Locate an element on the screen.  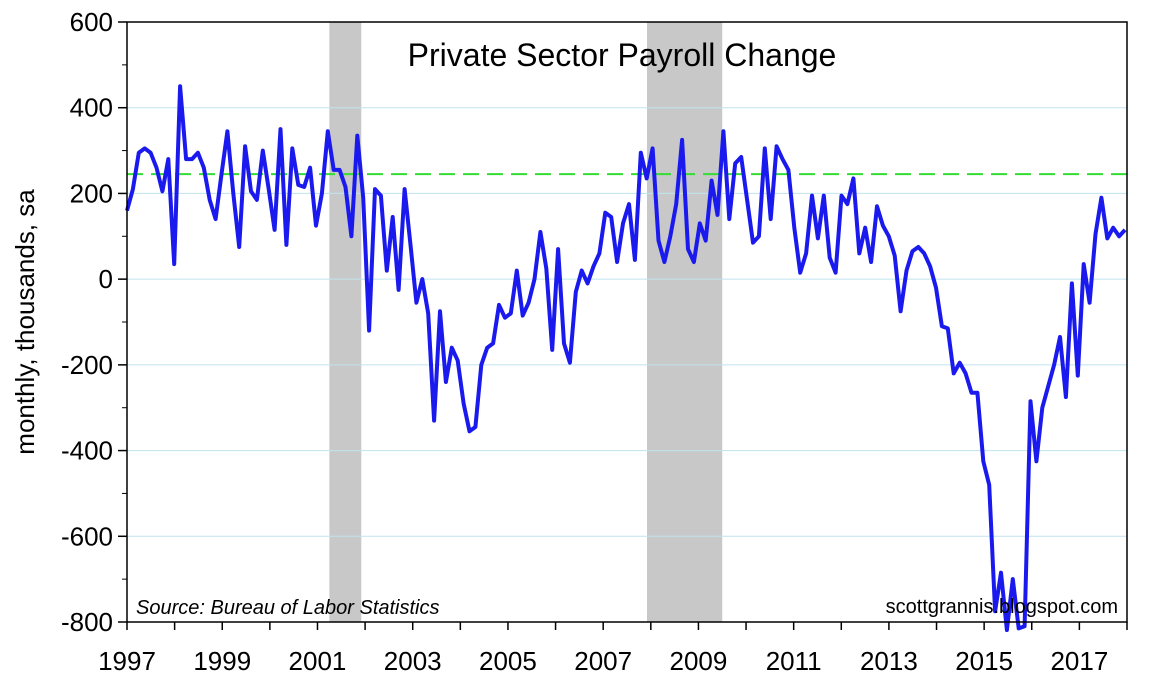
chart-title: Private Sector Payroll Change is located at coordinates (622, 55).